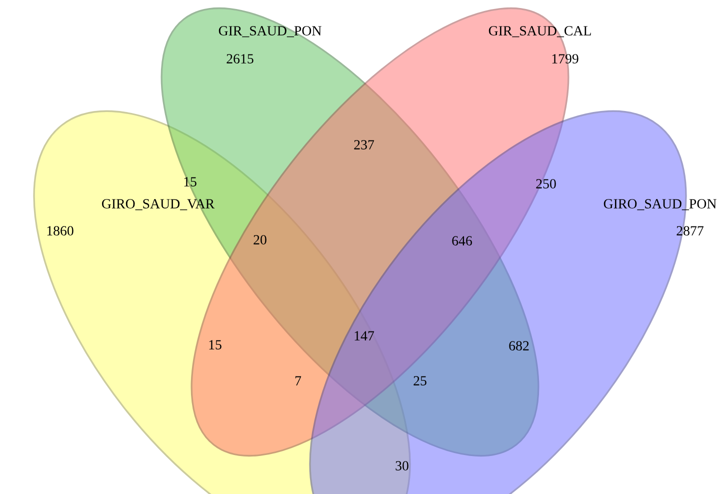 This screenshot has width=724, height=494. Describe the element at coordinates (402, 465) in the screenshot. I see `text: 30` at that location.